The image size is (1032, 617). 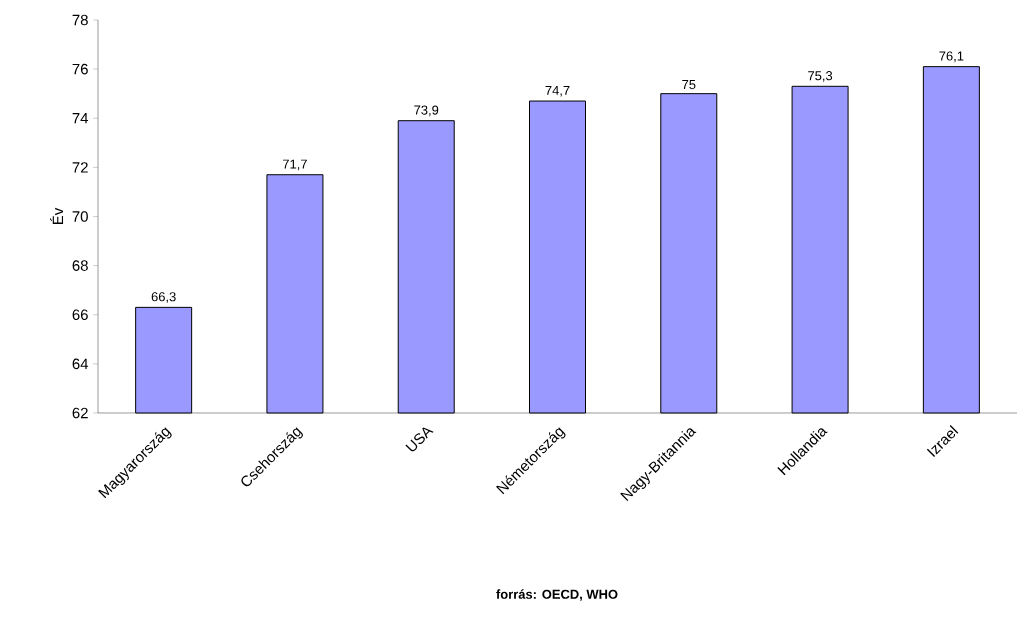 What do you see at coordinates (689, 85) in the screenshot?
I see `data-label: 75` at bounding box center [689, 85].